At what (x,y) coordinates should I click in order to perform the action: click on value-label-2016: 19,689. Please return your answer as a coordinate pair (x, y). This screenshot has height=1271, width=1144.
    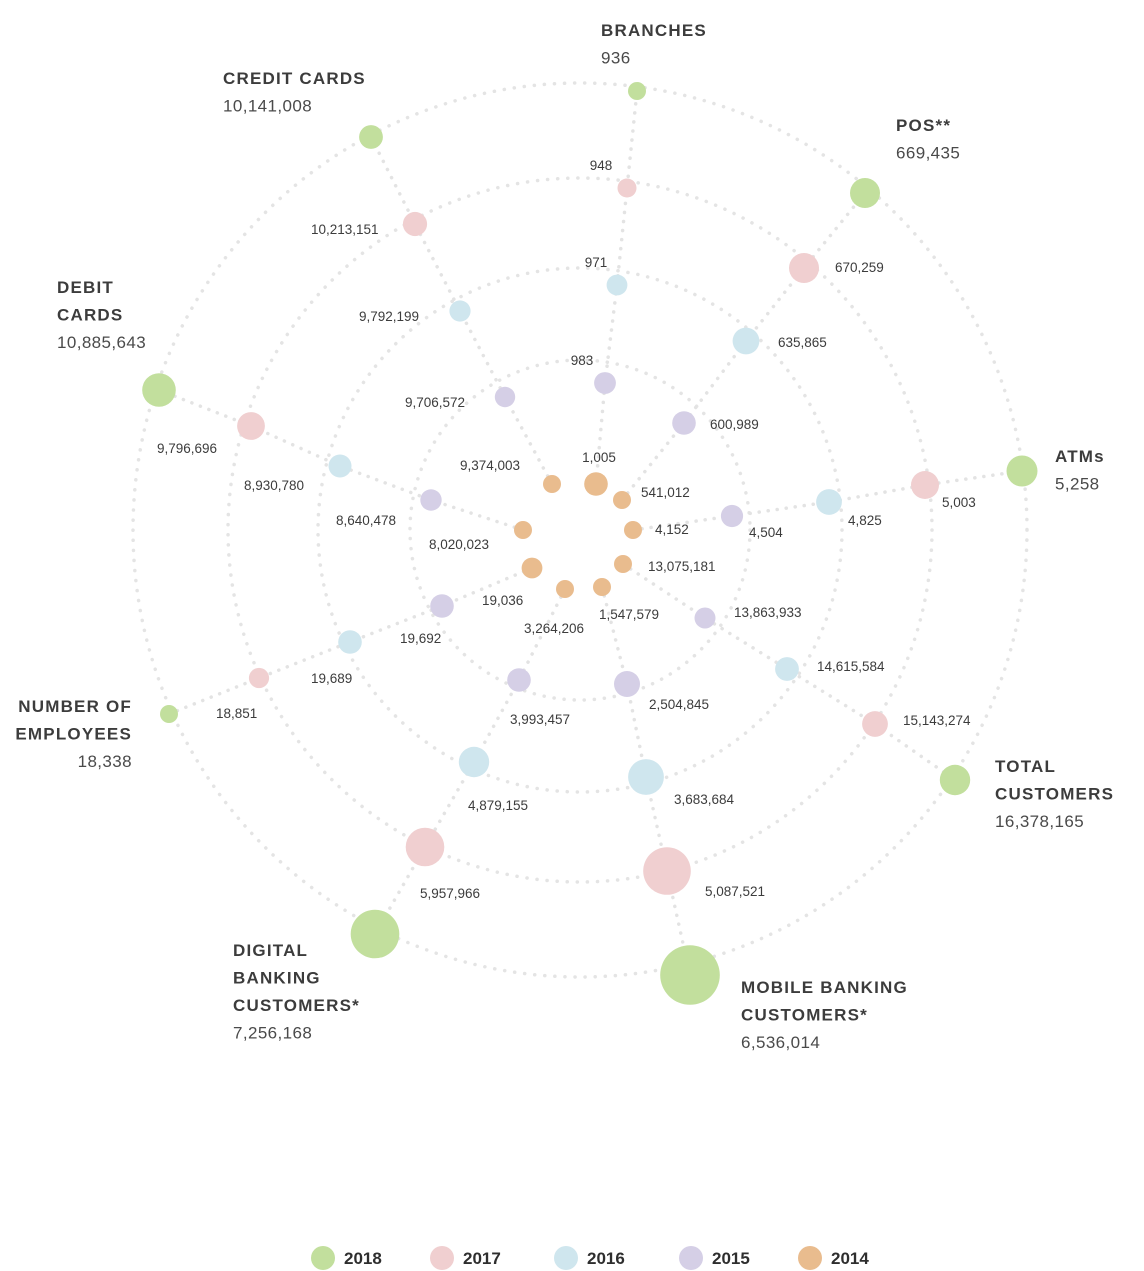
    Looking at the image, I should click on (331, 678).